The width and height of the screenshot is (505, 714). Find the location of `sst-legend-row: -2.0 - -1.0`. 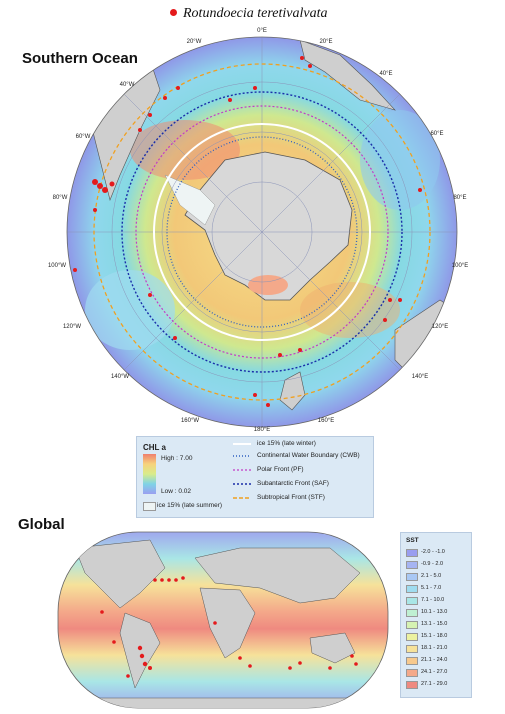

sst-legend-row: -2.0 - -1.0 is located at coordinates (436, 553).